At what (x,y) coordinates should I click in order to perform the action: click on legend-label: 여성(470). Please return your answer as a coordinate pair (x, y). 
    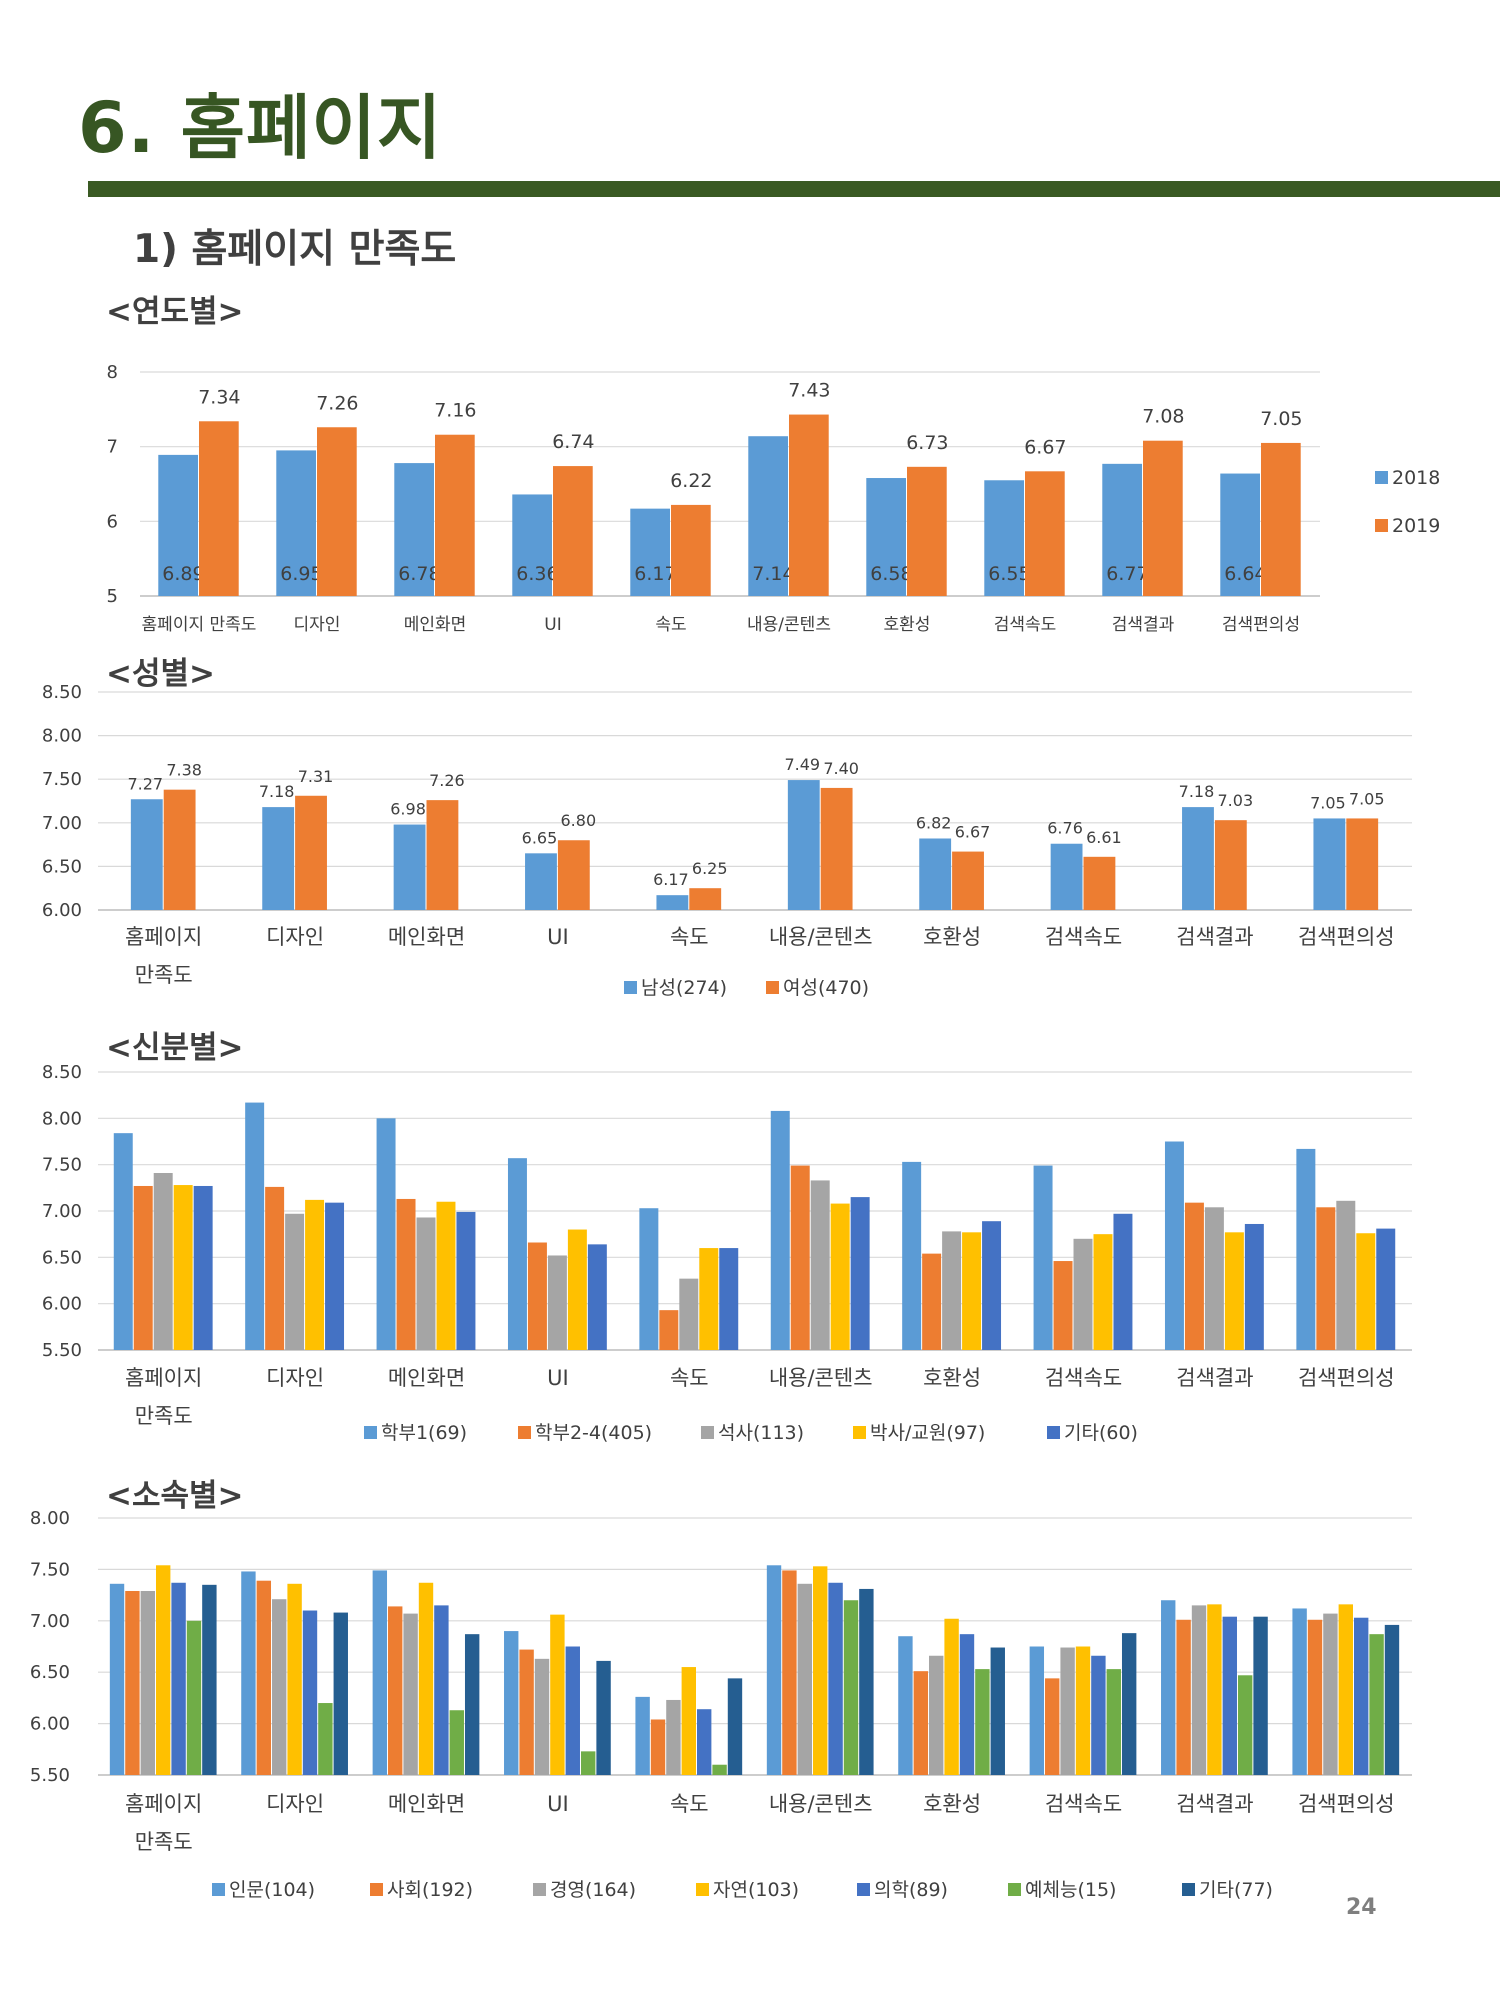
    Looking at the image, I should click on (826, 988).